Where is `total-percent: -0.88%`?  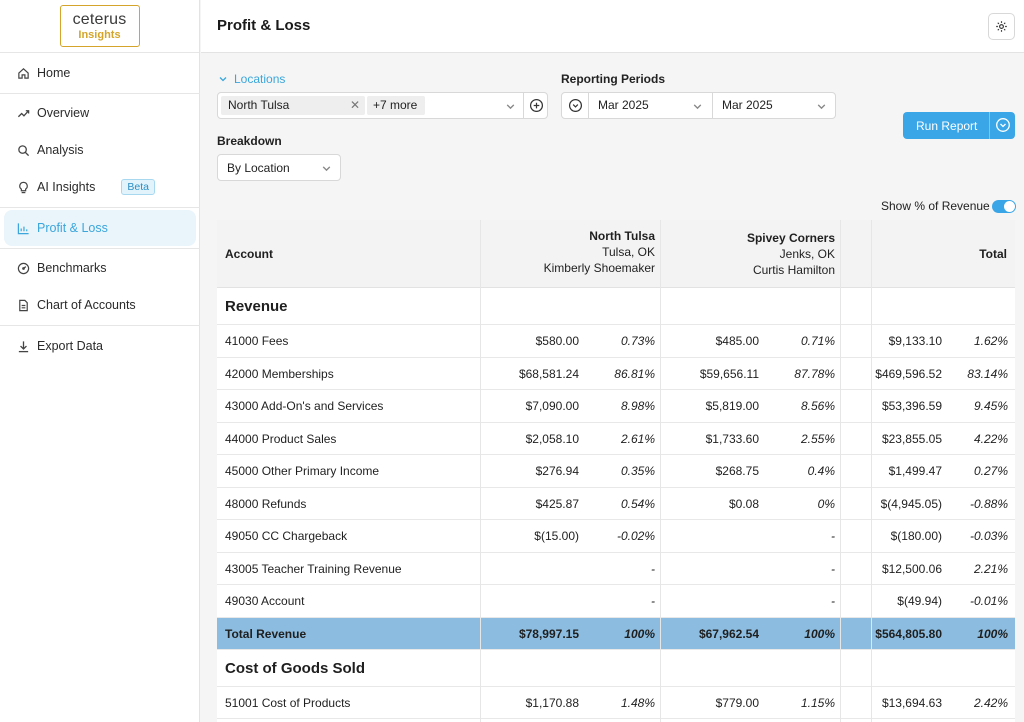 total-percent: -0.88% is located at coordinates (988, 503).